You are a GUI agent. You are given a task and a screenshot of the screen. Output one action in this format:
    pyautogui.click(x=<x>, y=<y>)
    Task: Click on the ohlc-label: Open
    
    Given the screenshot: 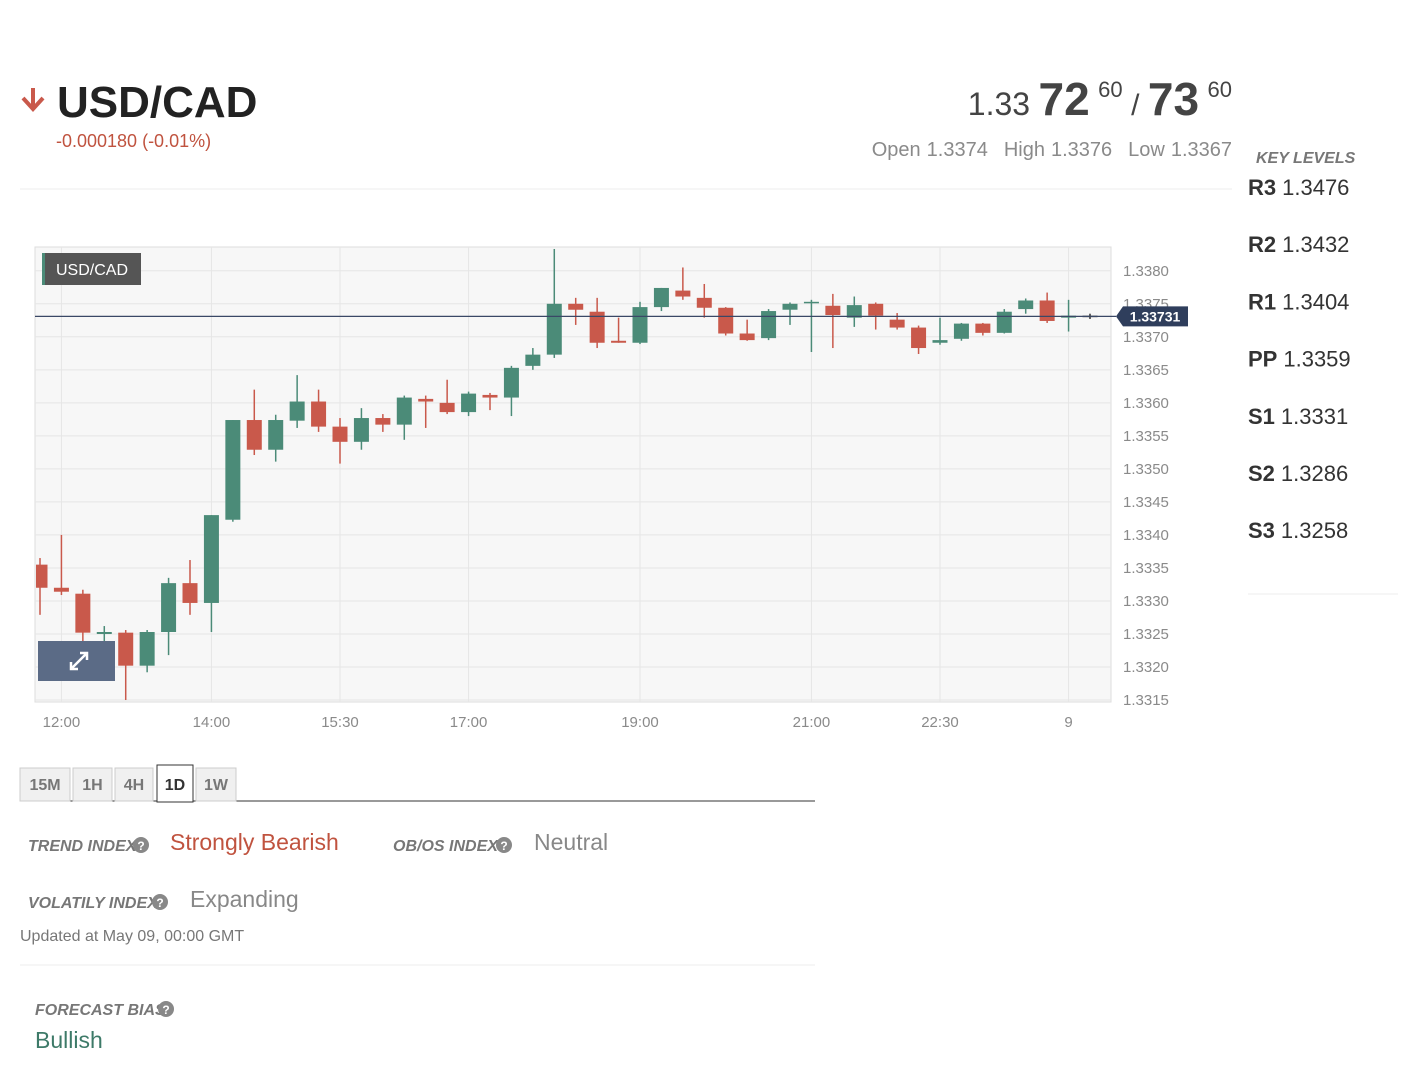 What is the action you would take?
    pyautogui.click(x=896, y=150)
    